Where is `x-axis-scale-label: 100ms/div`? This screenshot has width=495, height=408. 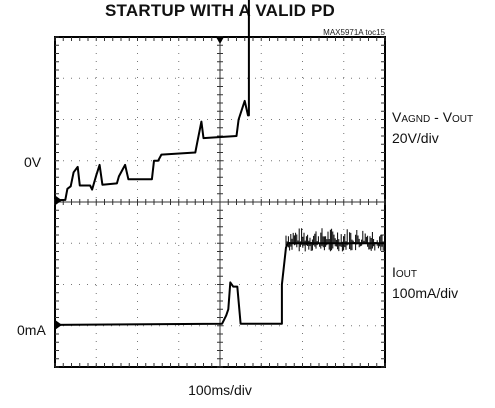 x-axis-scale-label: 100ms/div is located at coordinates (220, 390).